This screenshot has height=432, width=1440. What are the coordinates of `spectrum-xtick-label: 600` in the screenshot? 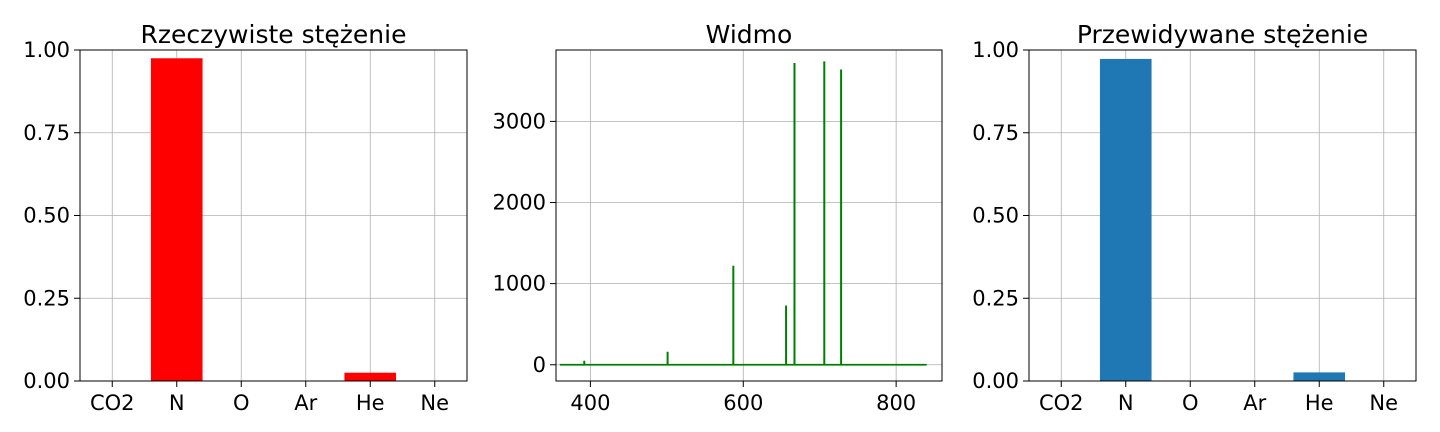 It's located at (743, 403).